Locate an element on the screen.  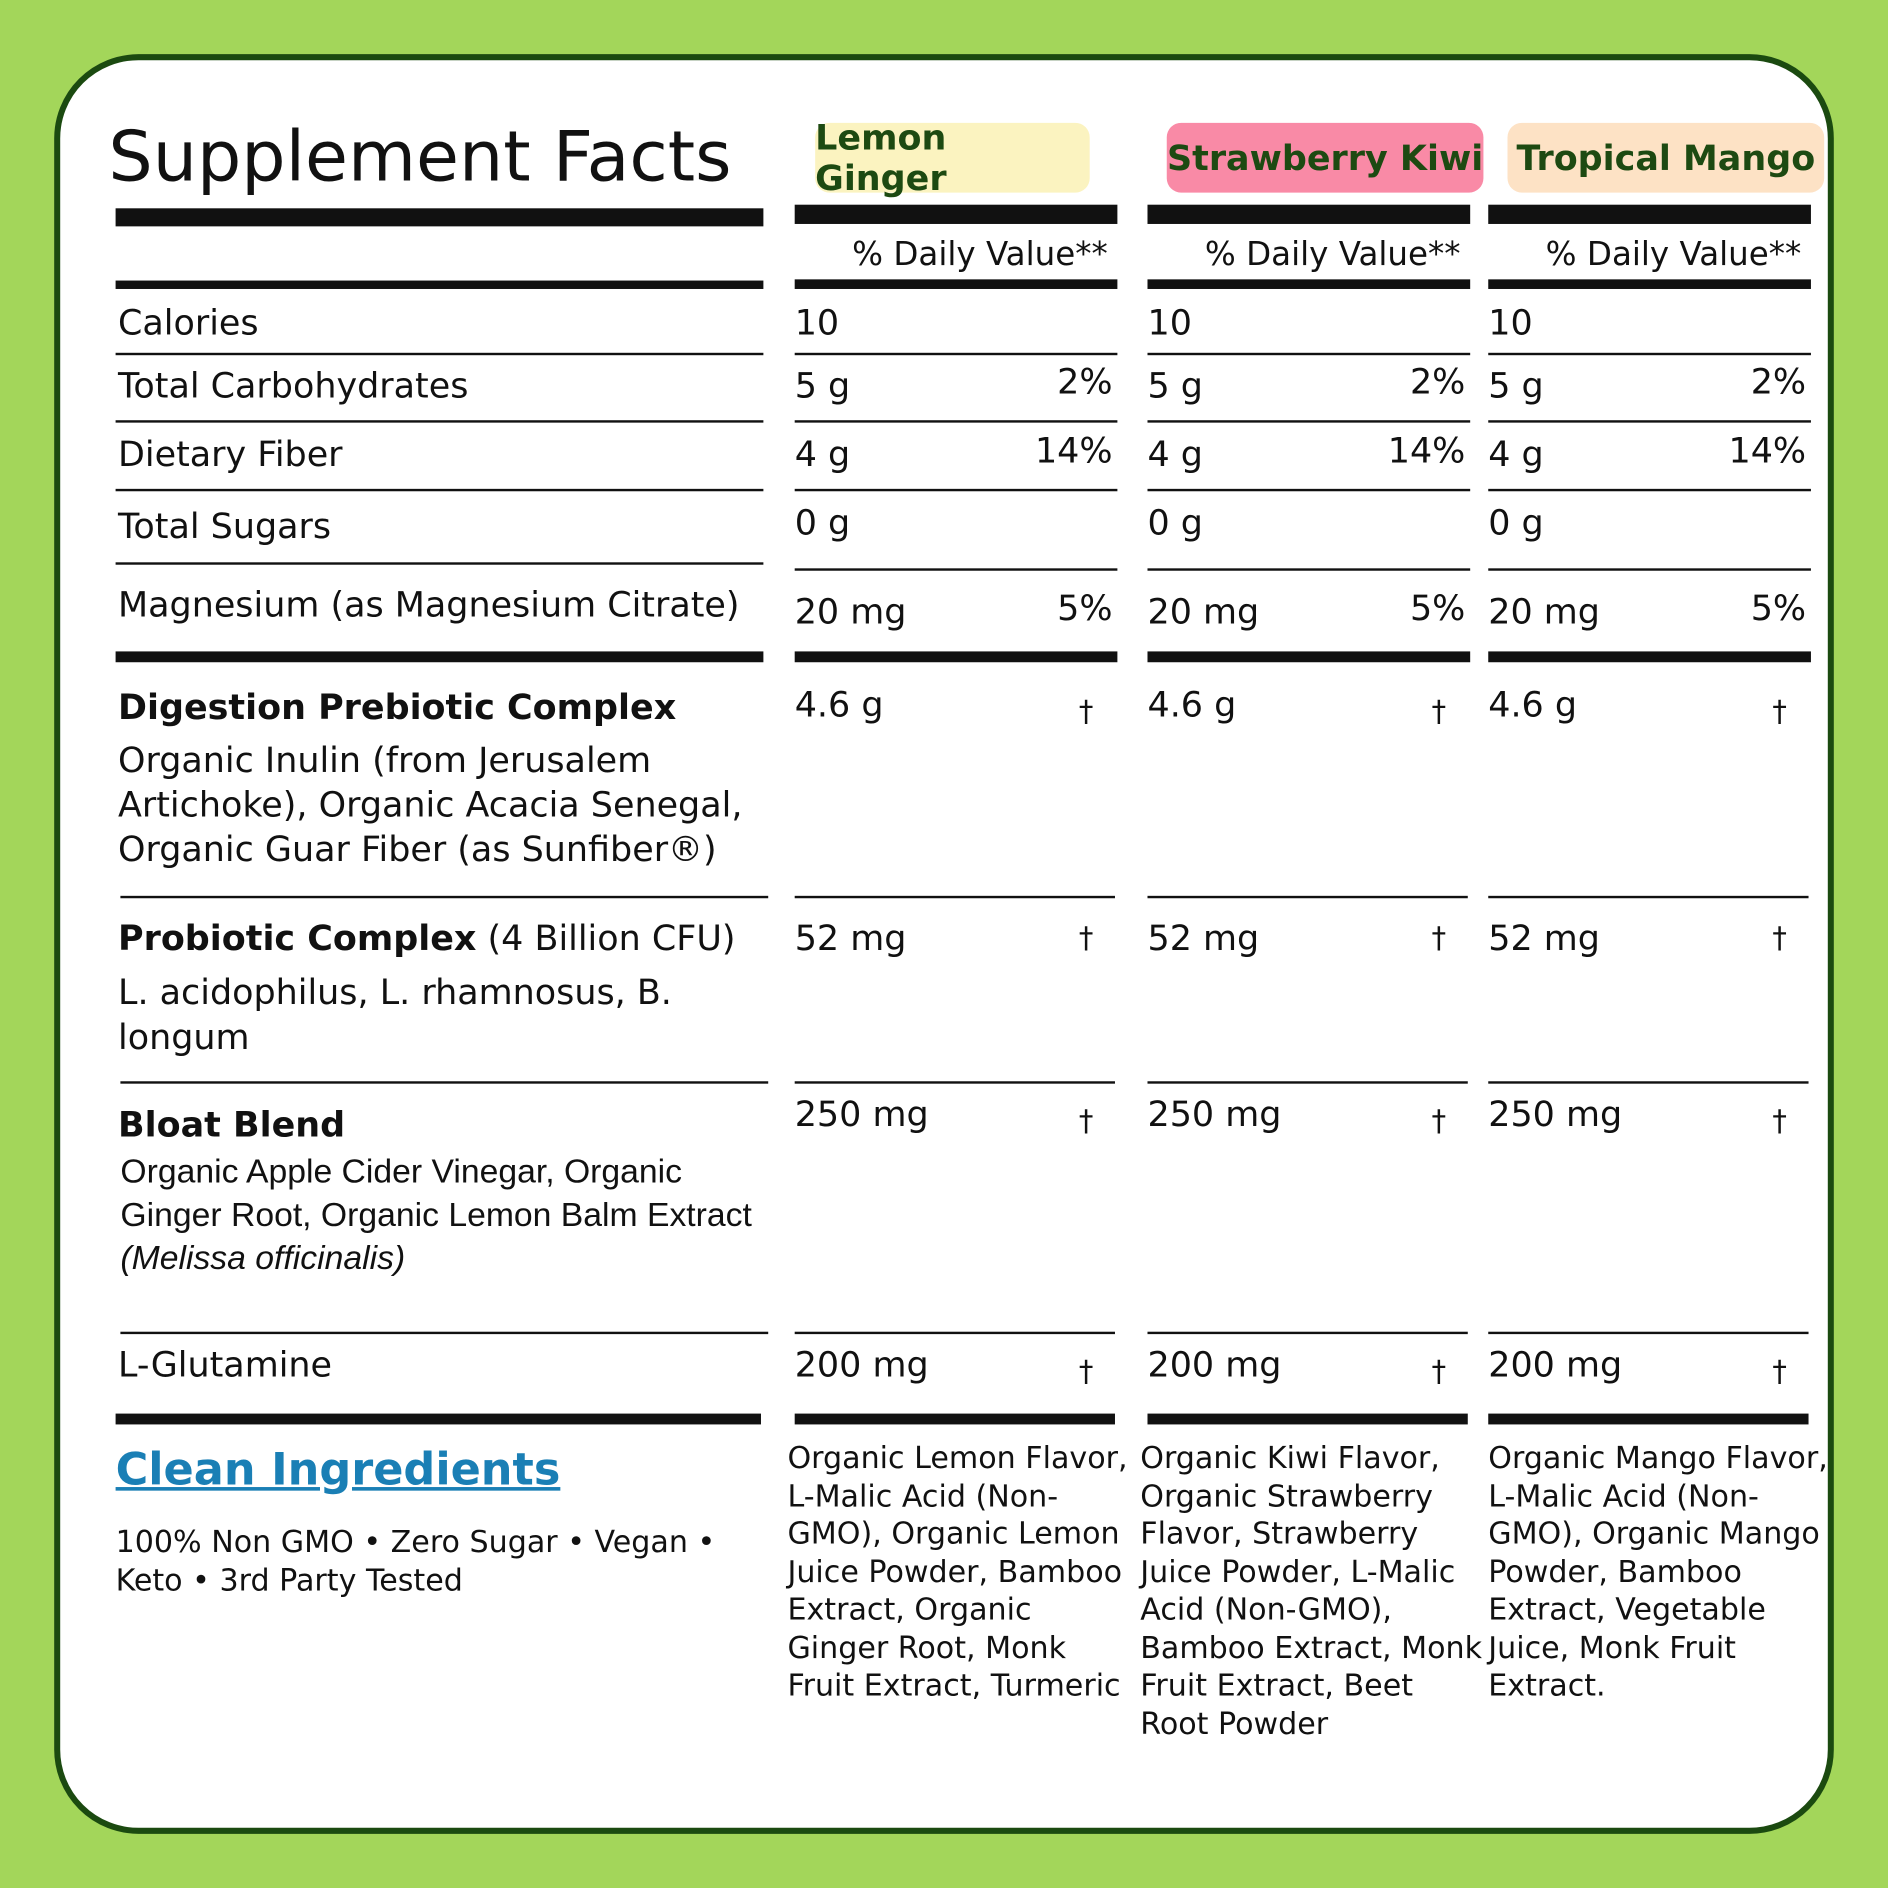
row-label: L-Glutamine is located at coordinates (225, 1364).